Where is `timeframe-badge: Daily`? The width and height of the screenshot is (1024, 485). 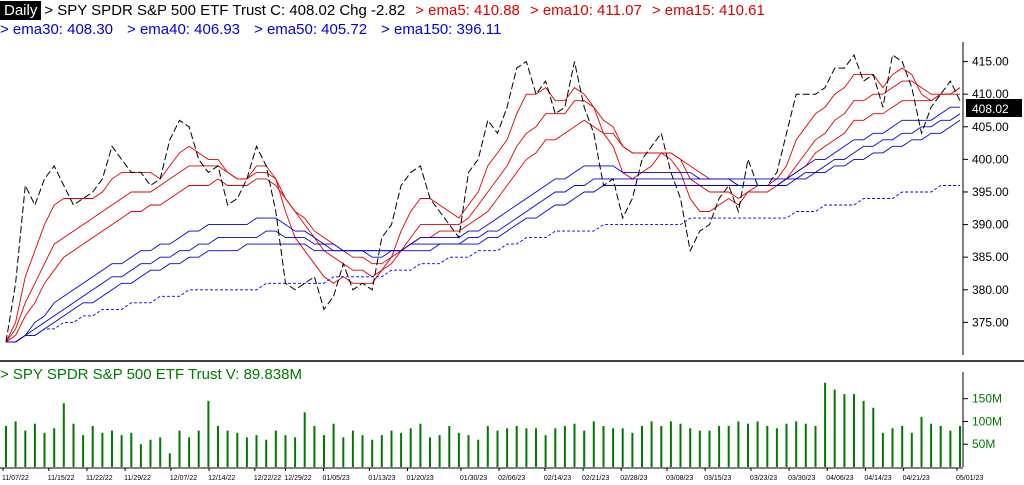
timeframe-badge: Daily is located at coordinates (21, 10).